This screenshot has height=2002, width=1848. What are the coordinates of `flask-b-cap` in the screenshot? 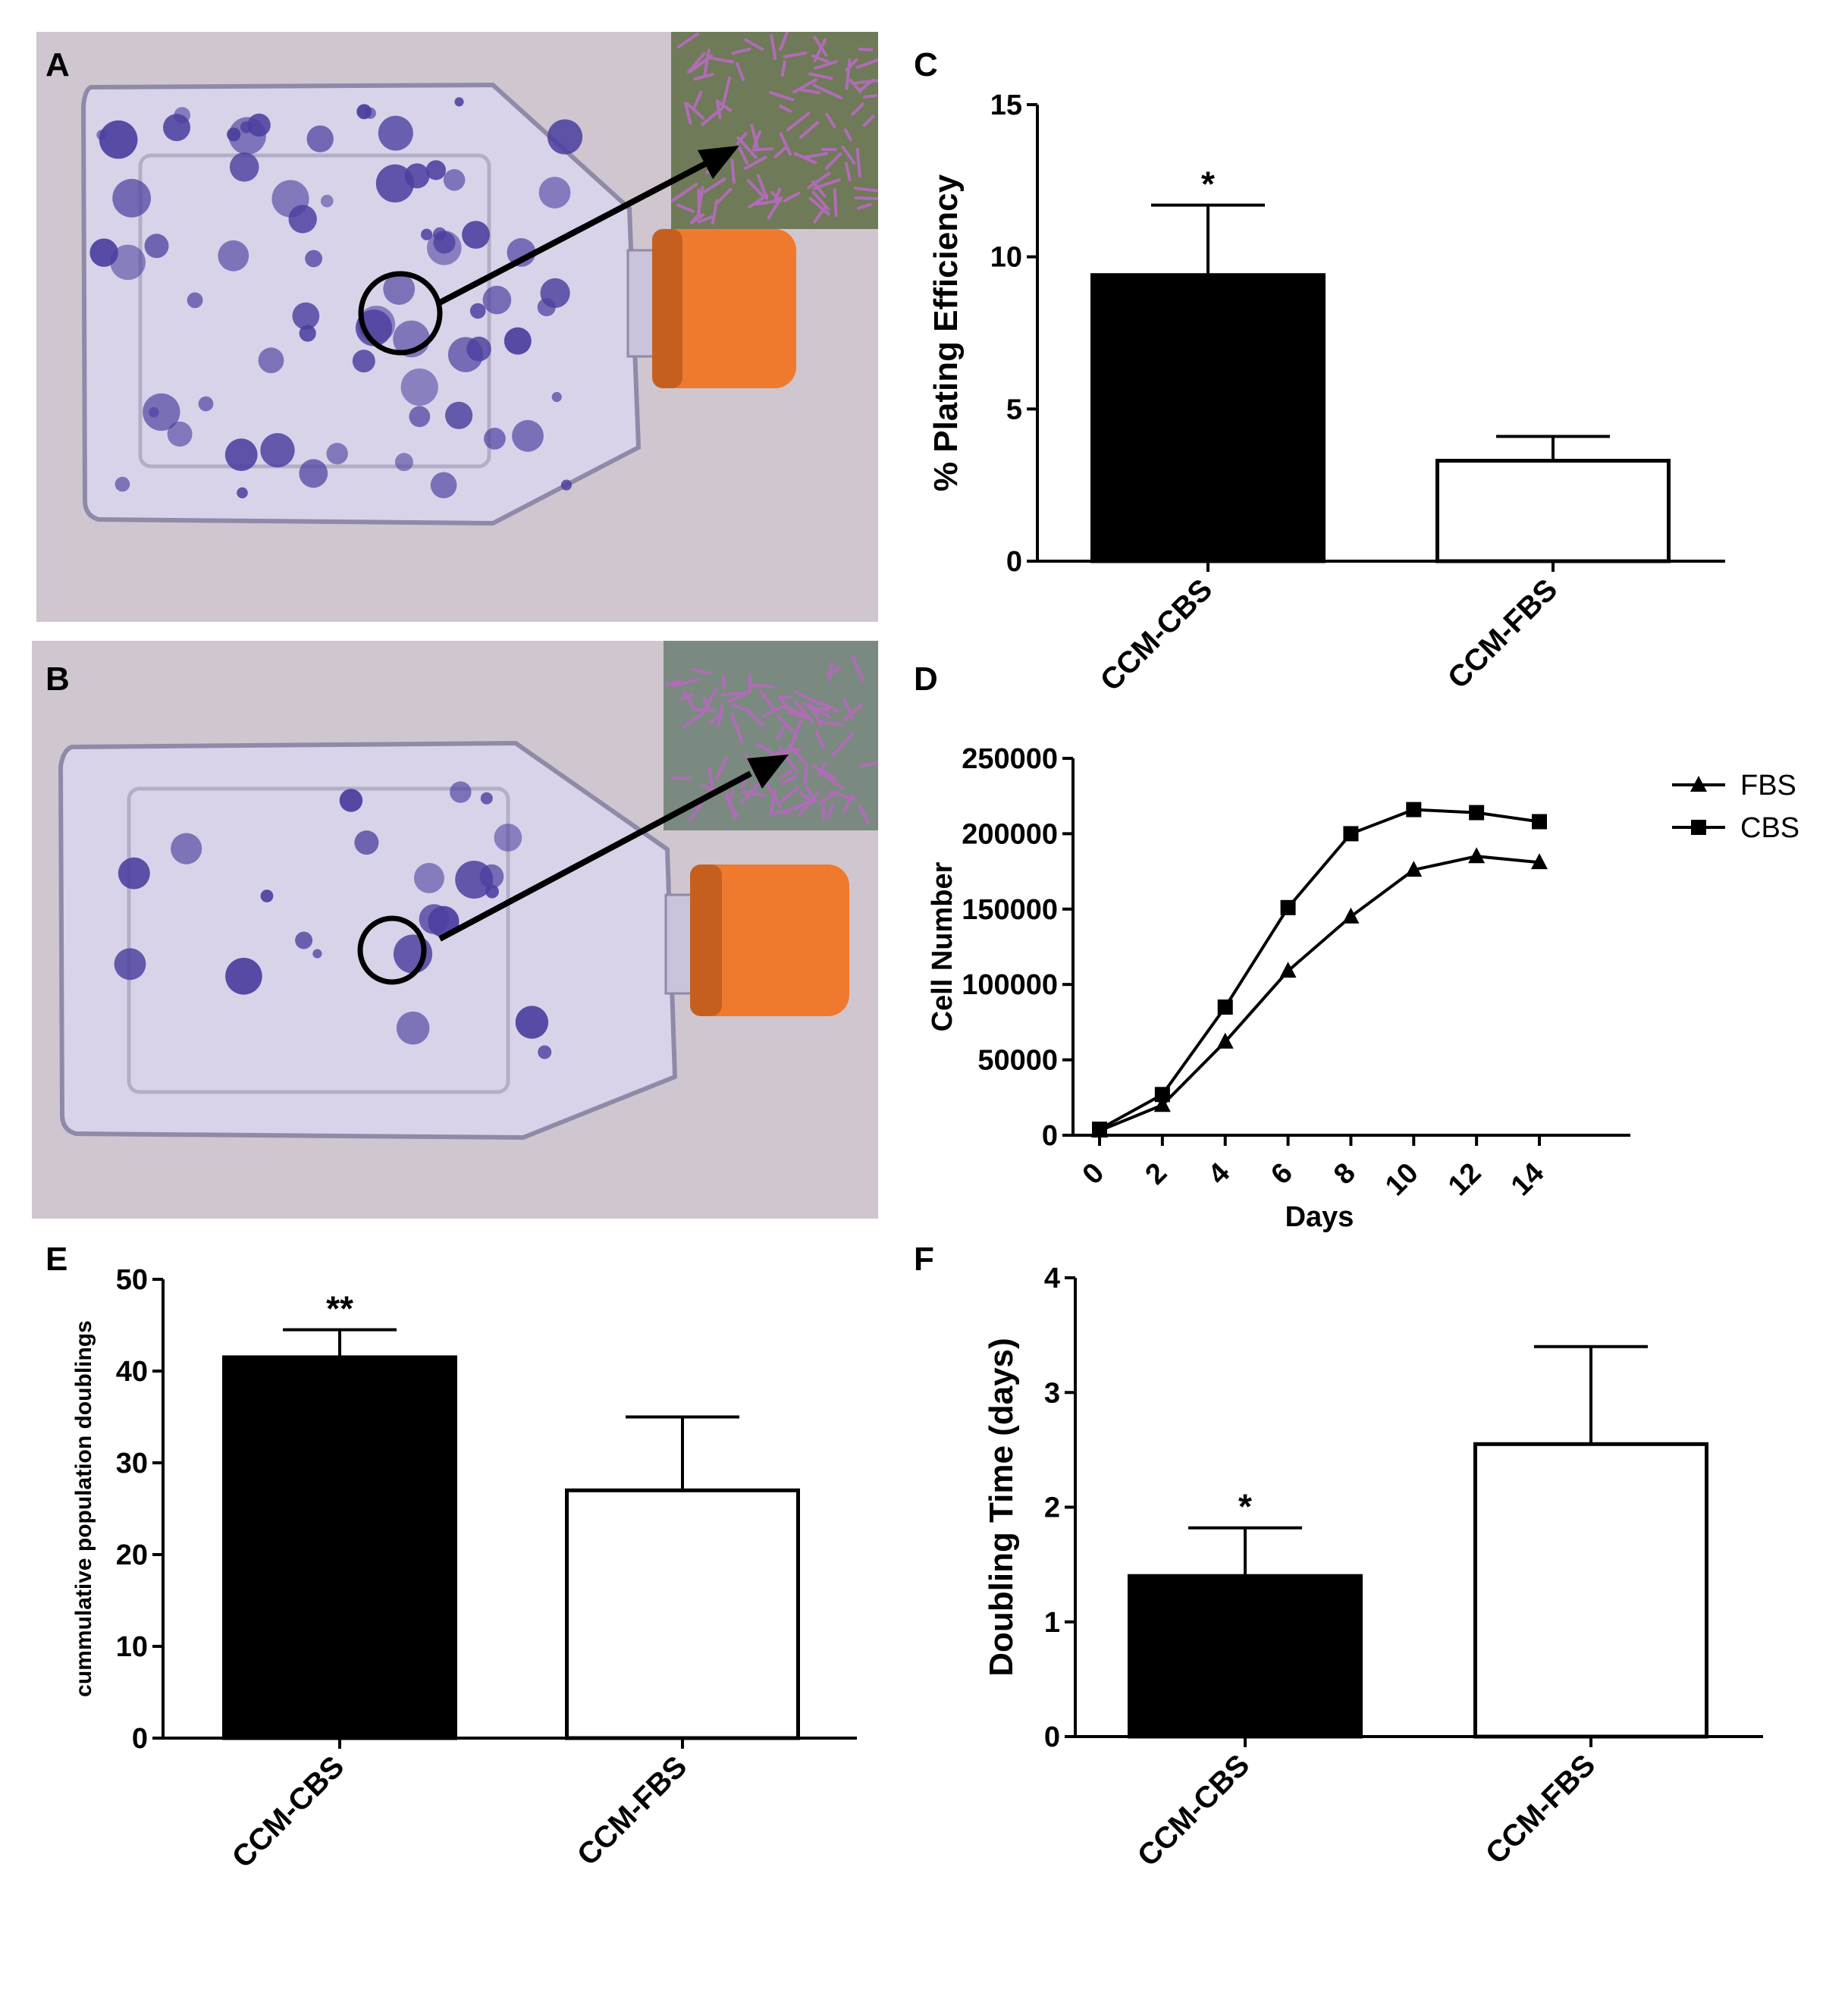 It's located at (770, 940).